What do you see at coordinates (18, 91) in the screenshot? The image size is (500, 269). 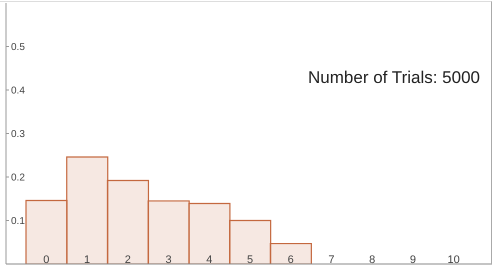 I see `y-tick-label: 0.4` at bounding box center [18, 91].